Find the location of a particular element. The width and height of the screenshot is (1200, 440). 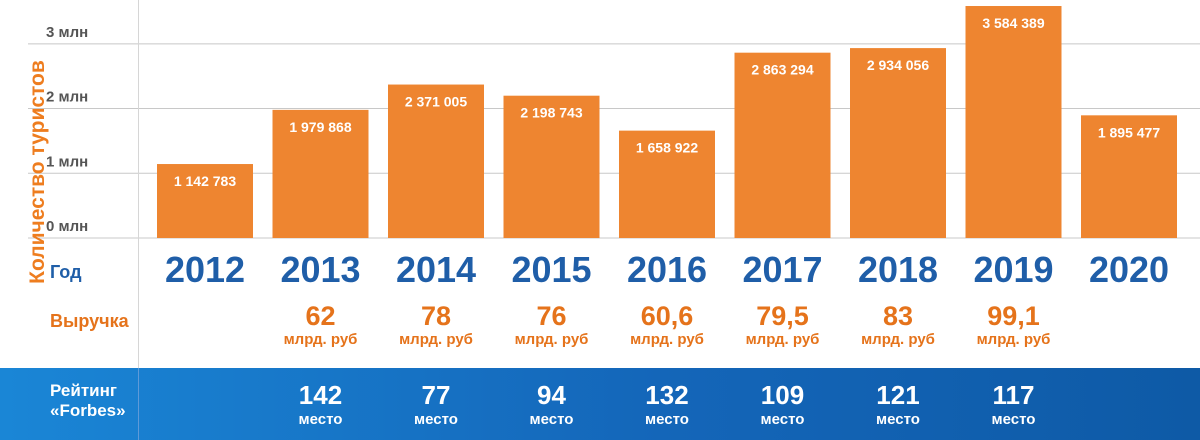

revenue-value: 62 is located at coordinates (320, 316).